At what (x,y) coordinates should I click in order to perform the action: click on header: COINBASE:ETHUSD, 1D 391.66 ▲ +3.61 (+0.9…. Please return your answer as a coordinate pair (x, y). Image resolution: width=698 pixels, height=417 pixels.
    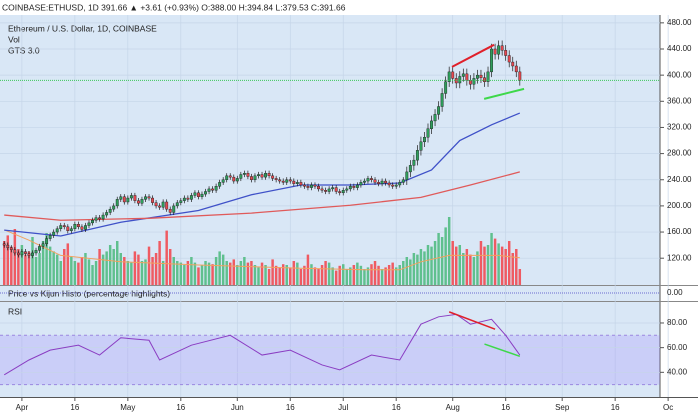
    Looking at the image, I should click on (174, 7).